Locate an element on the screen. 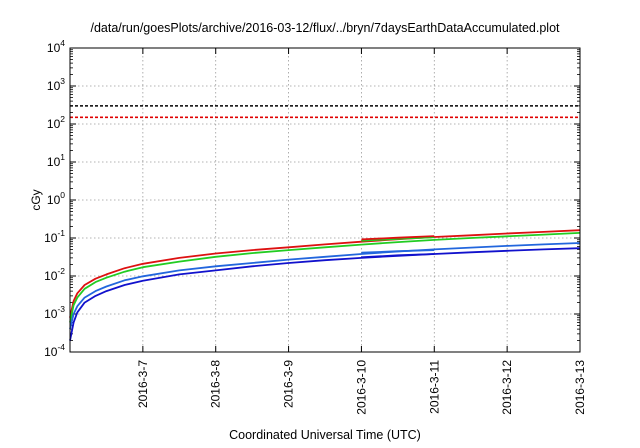 Image resolution: width=640 pixels, height=448 pixels. x-tick-label: 2016-3-8 is located at coordinates (216, 384).